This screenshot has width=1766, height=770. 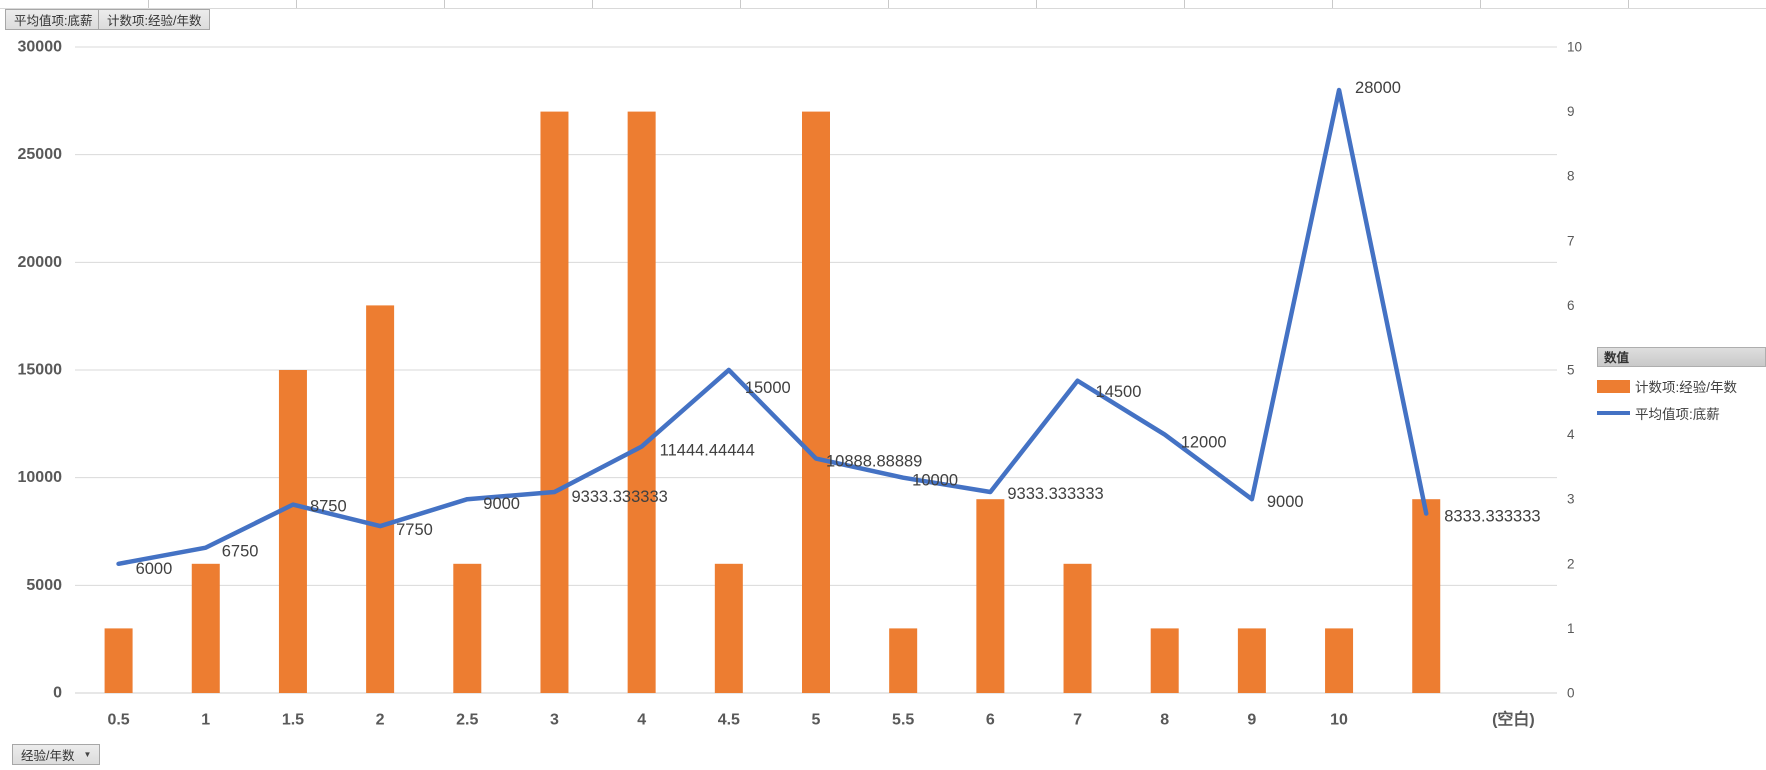 What do you see at coordinates (1164, 720) in the screenshot?
I see `category-axis-label: 8` at bounding box center [1164, 720].